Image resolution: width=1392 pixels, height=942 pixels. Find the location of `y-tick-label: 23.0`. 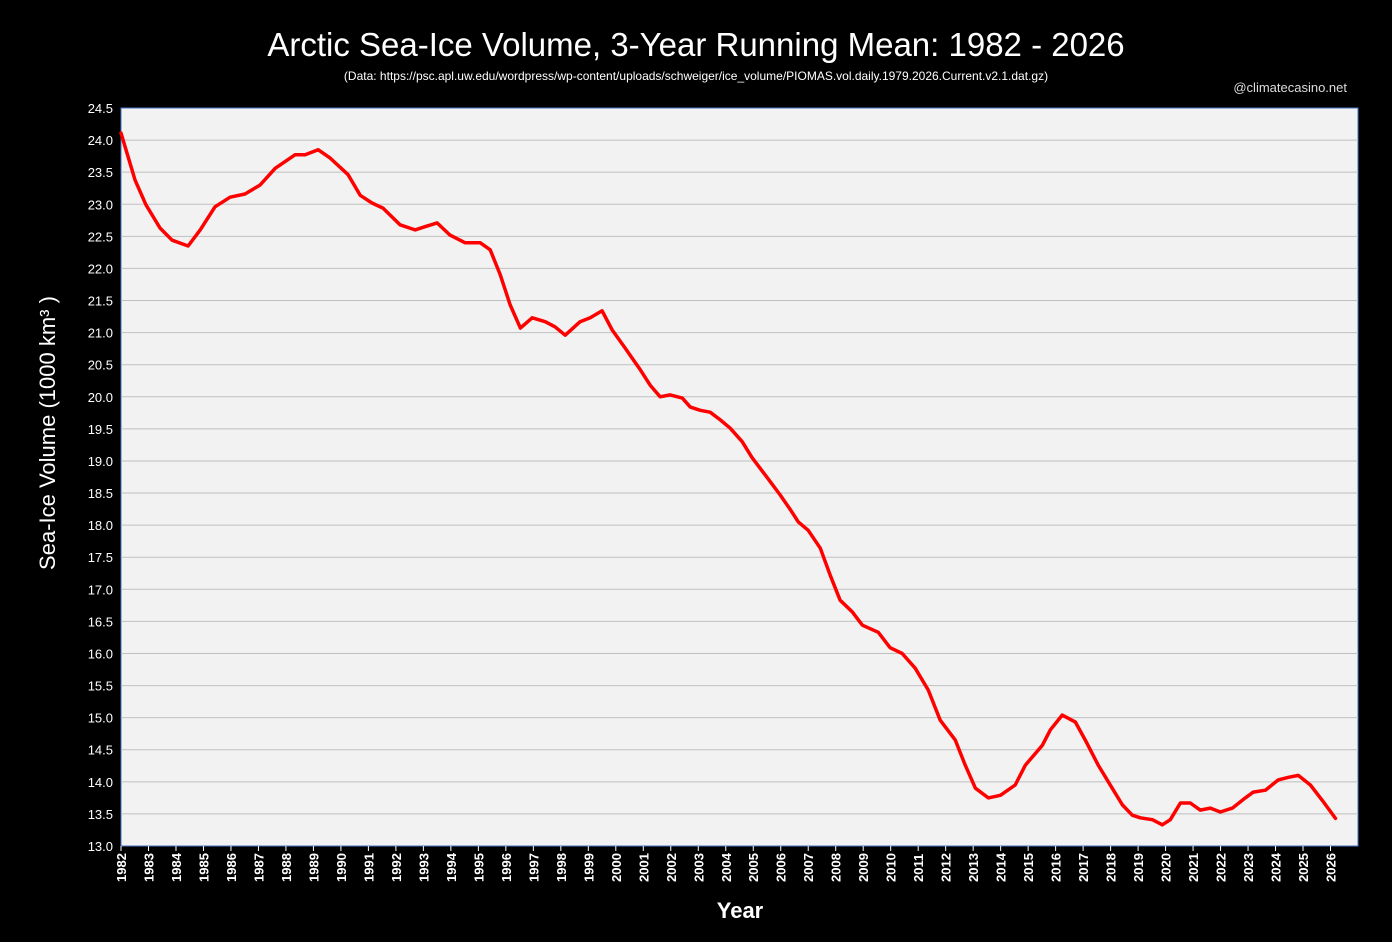

y-tick-label: 23.0 is located at coordinates (100, 204).